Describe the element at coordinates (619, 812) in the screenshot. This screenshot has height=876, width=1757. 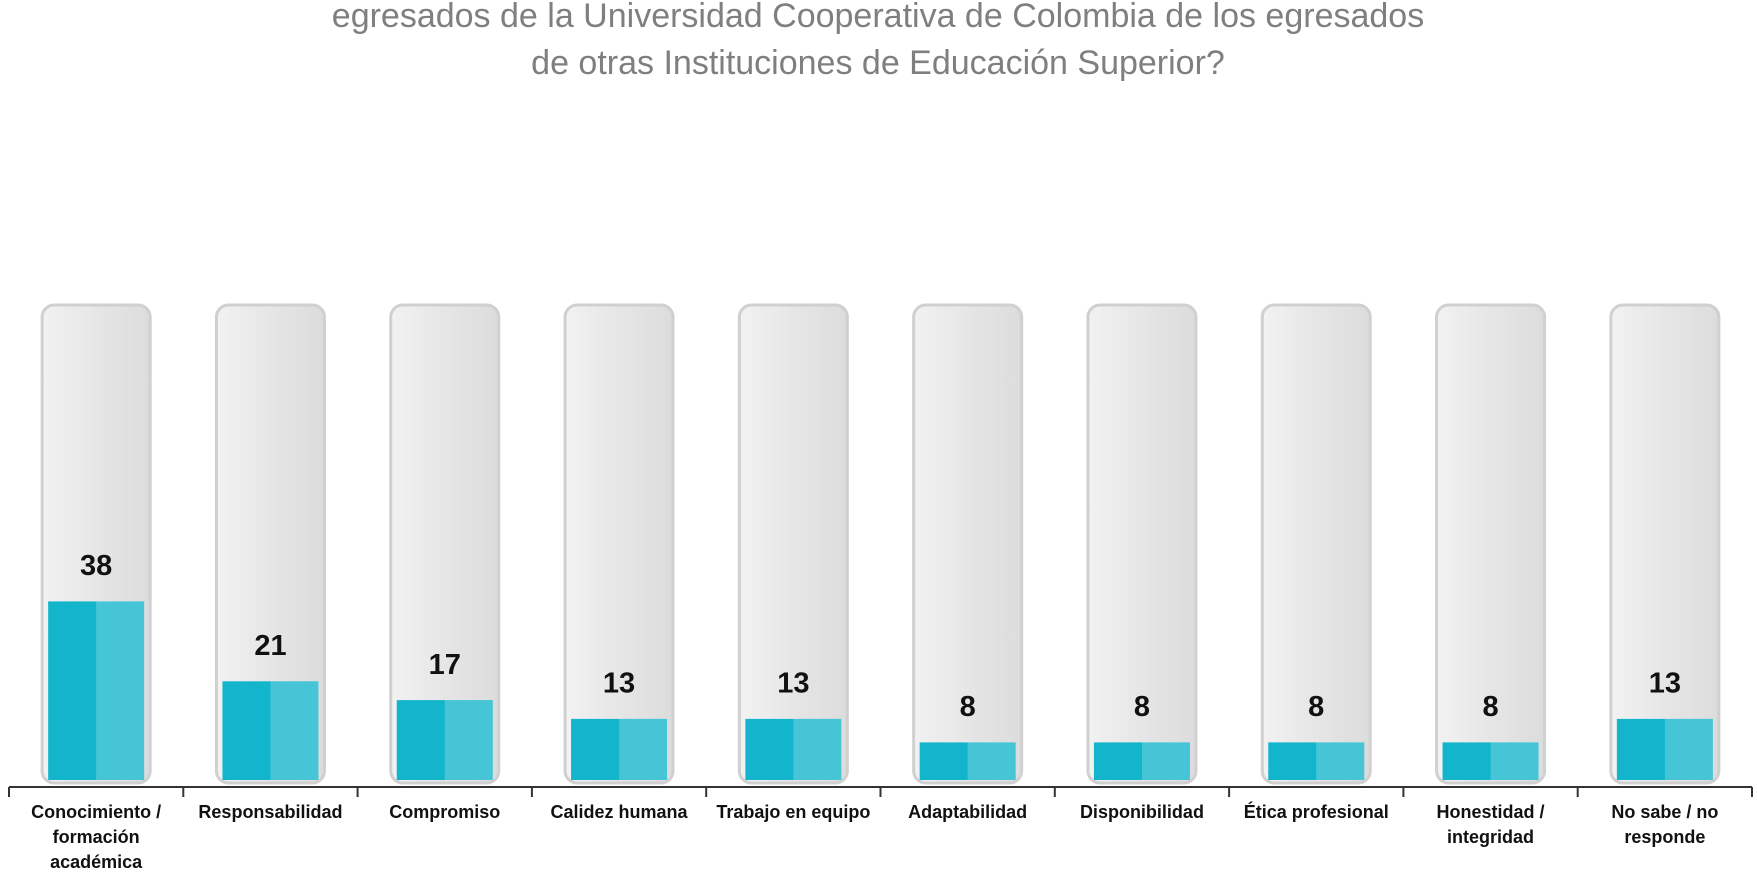
I see `x-tick-label: Calidez humana` at that location.